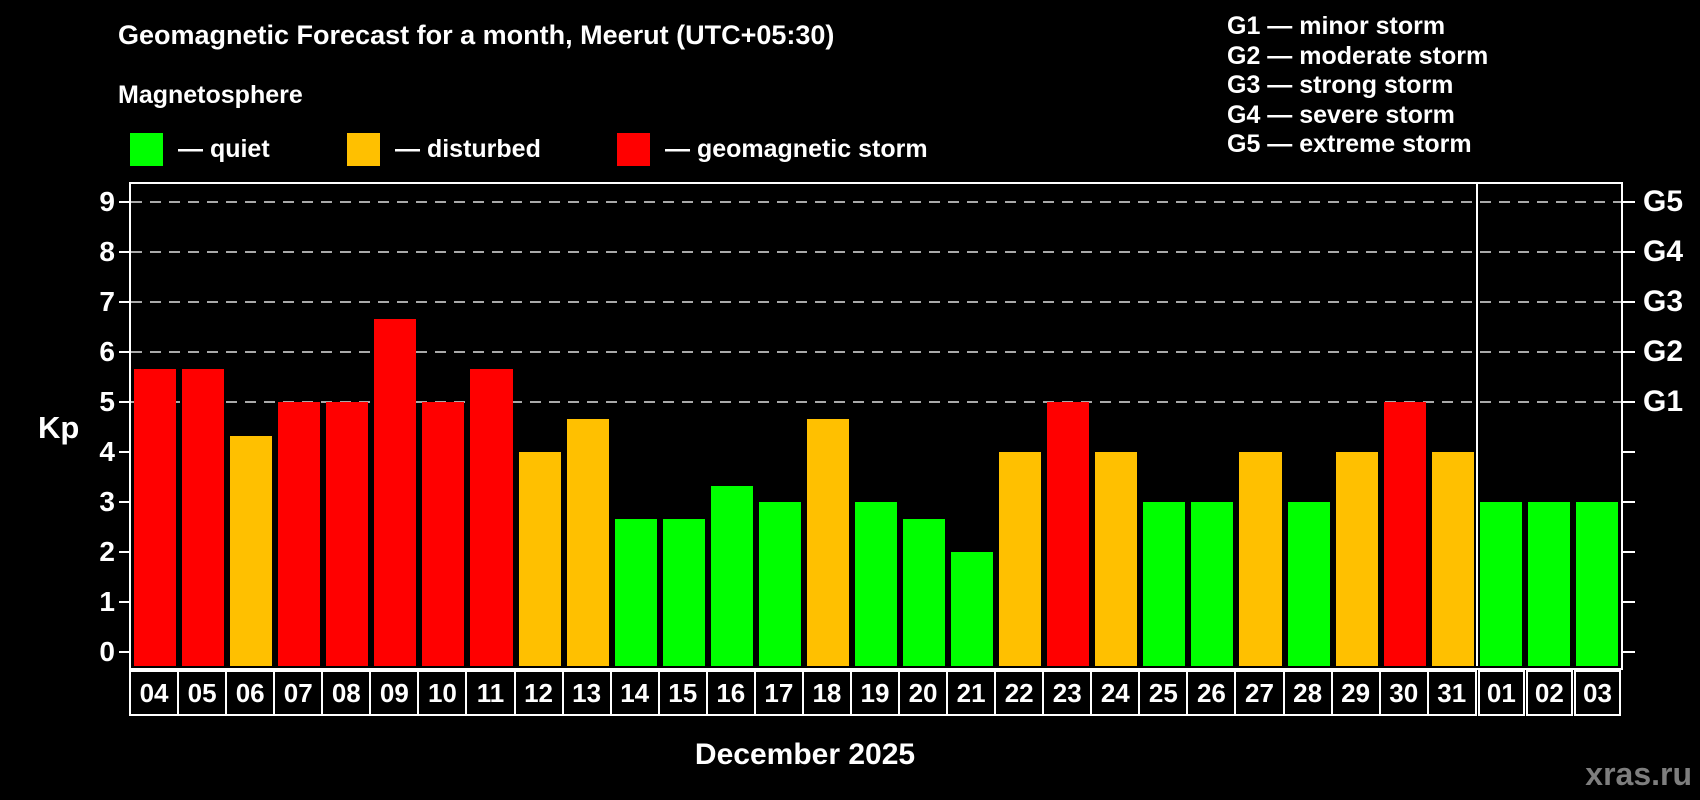 The width and height of the screenshot is (1700, 800). What do you see at coordinates (778, 693) in the screenshot?
I see `day-label-17: 17` at bounding box center [778, 693].